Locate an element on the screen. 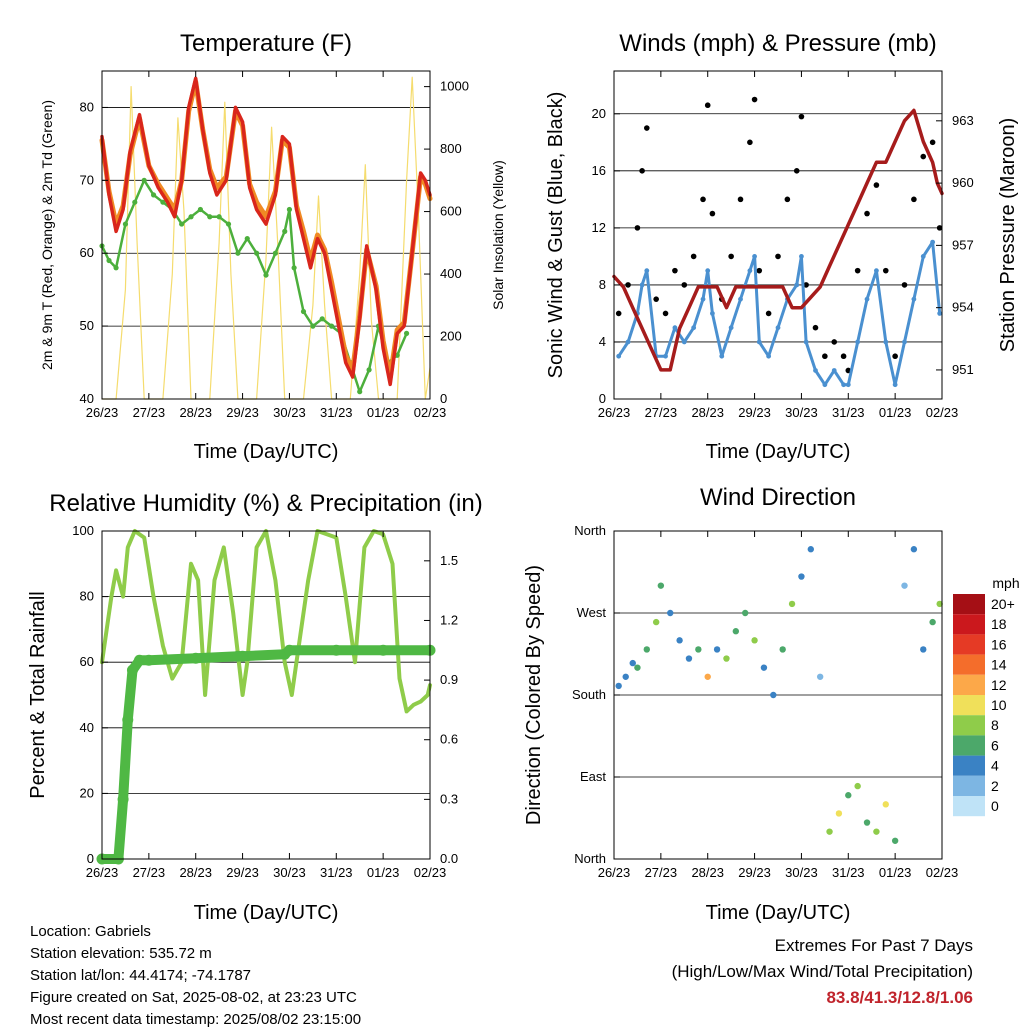 The height and width of the screenshot is (1031, 1024). x-tick-label: 27/23 is located at coordinates (149, 412).